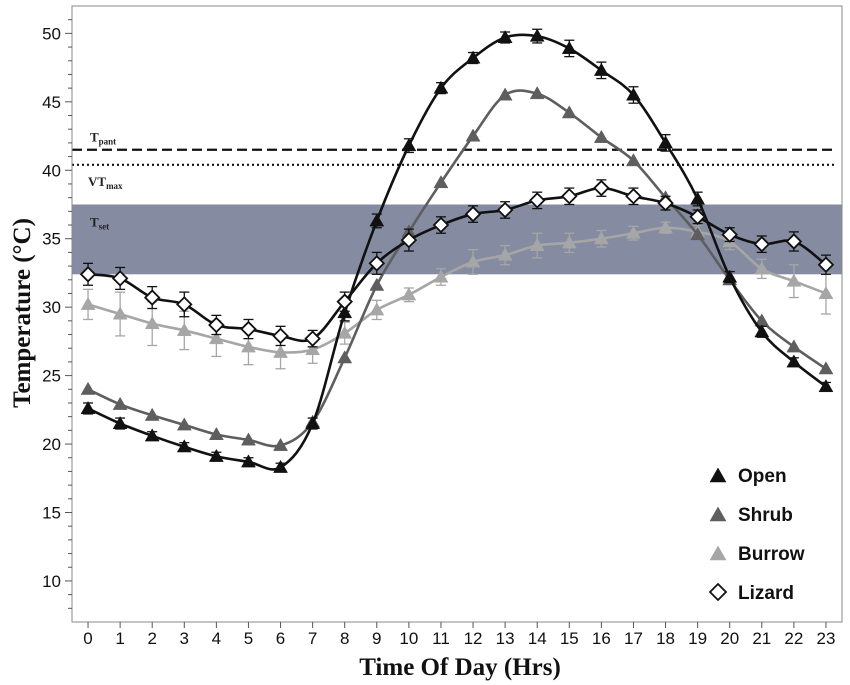  What do you see at coordinates (103, 138) in the screenshot?
I see `tpant-label: Tpant` at bounding box center [103, 138].